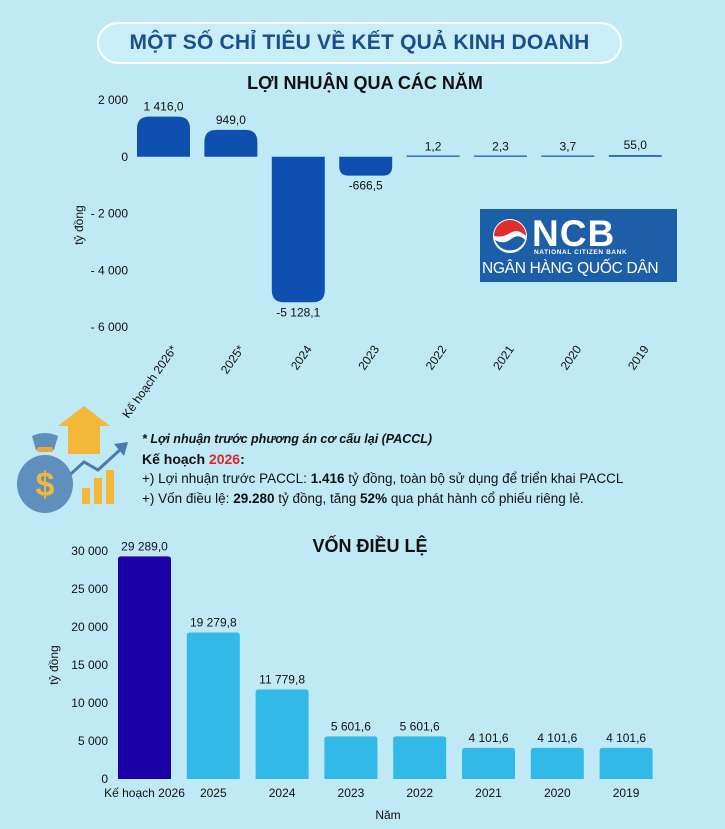 The width and height of the screenshot is (725, 829). I want to click on profit-value-label: 949,0, so click(231, 120).